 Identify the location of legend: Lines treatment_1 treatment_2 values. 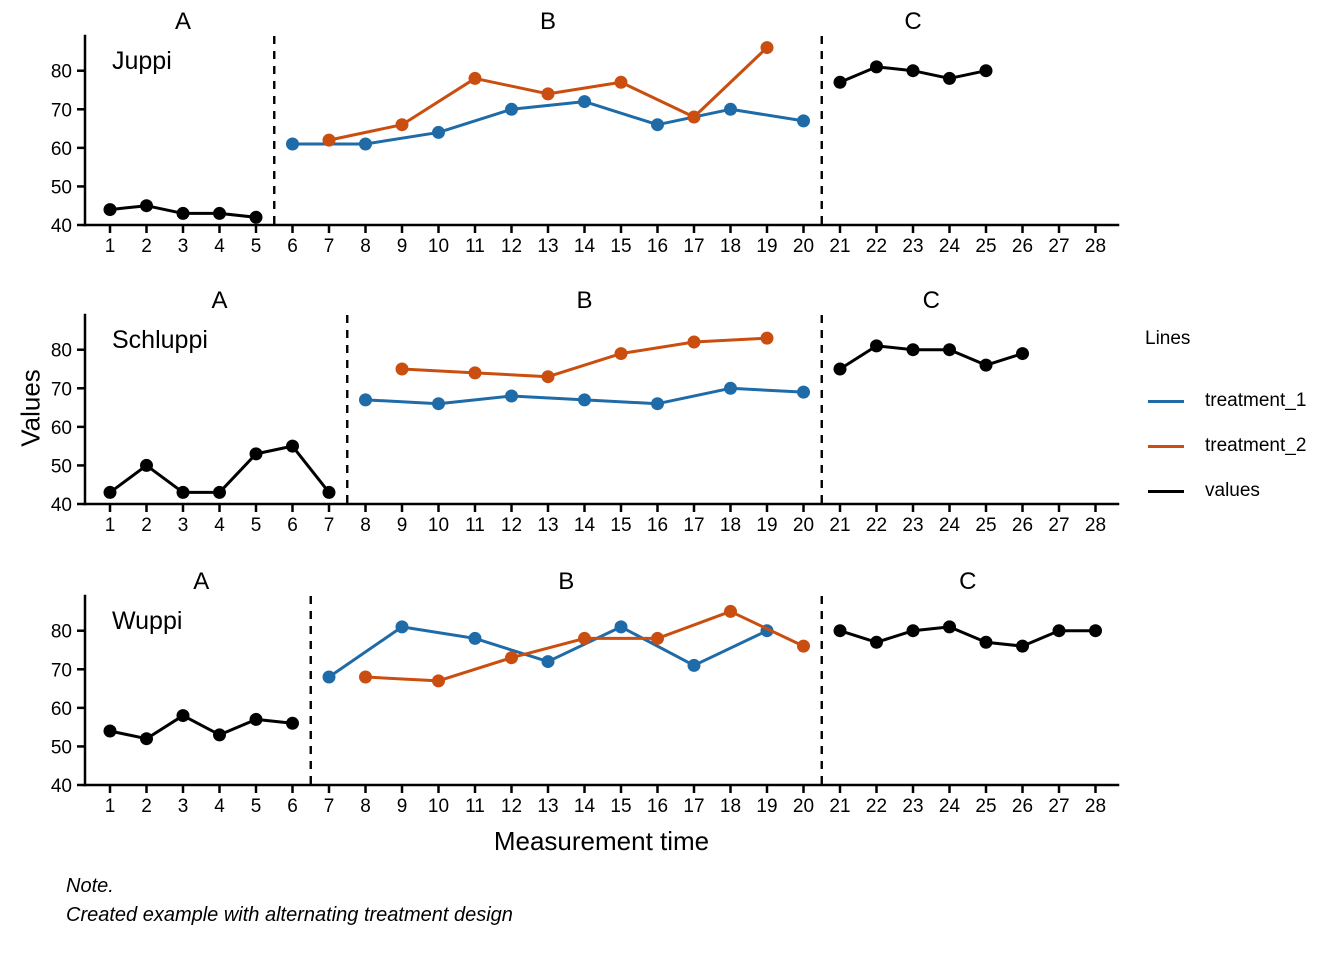
(1240, 414).